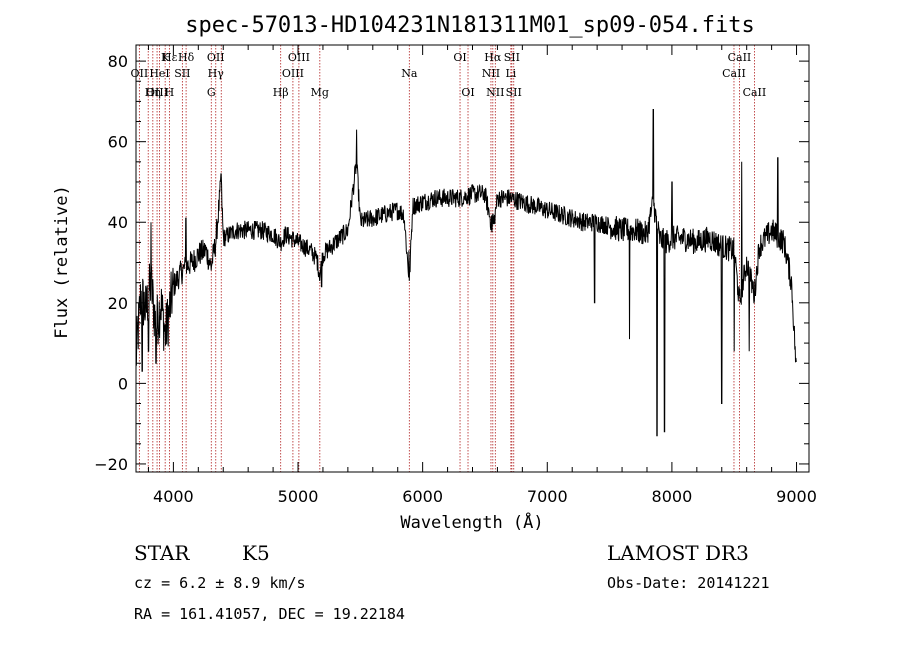 The height and width of the screenshot is (649, 900). Describe the element at coordinates (165, 57) in the screenshot. I see `line-label: K` at that location.